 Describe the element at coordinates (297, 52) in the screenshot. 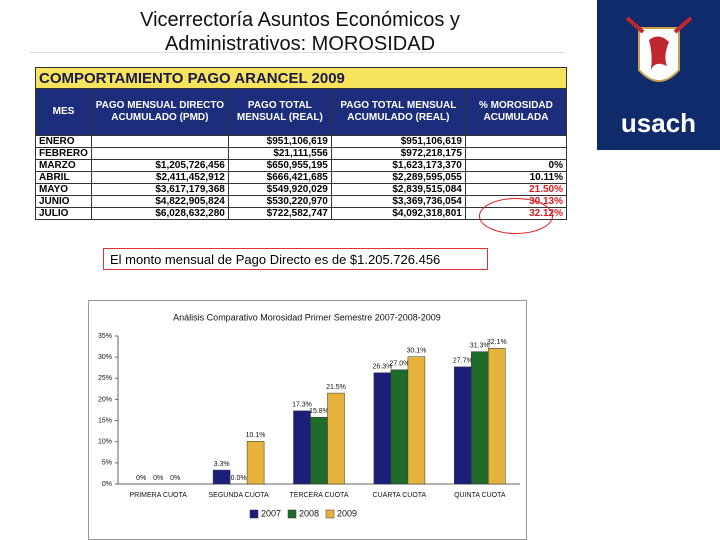

I see `rule` at that location.